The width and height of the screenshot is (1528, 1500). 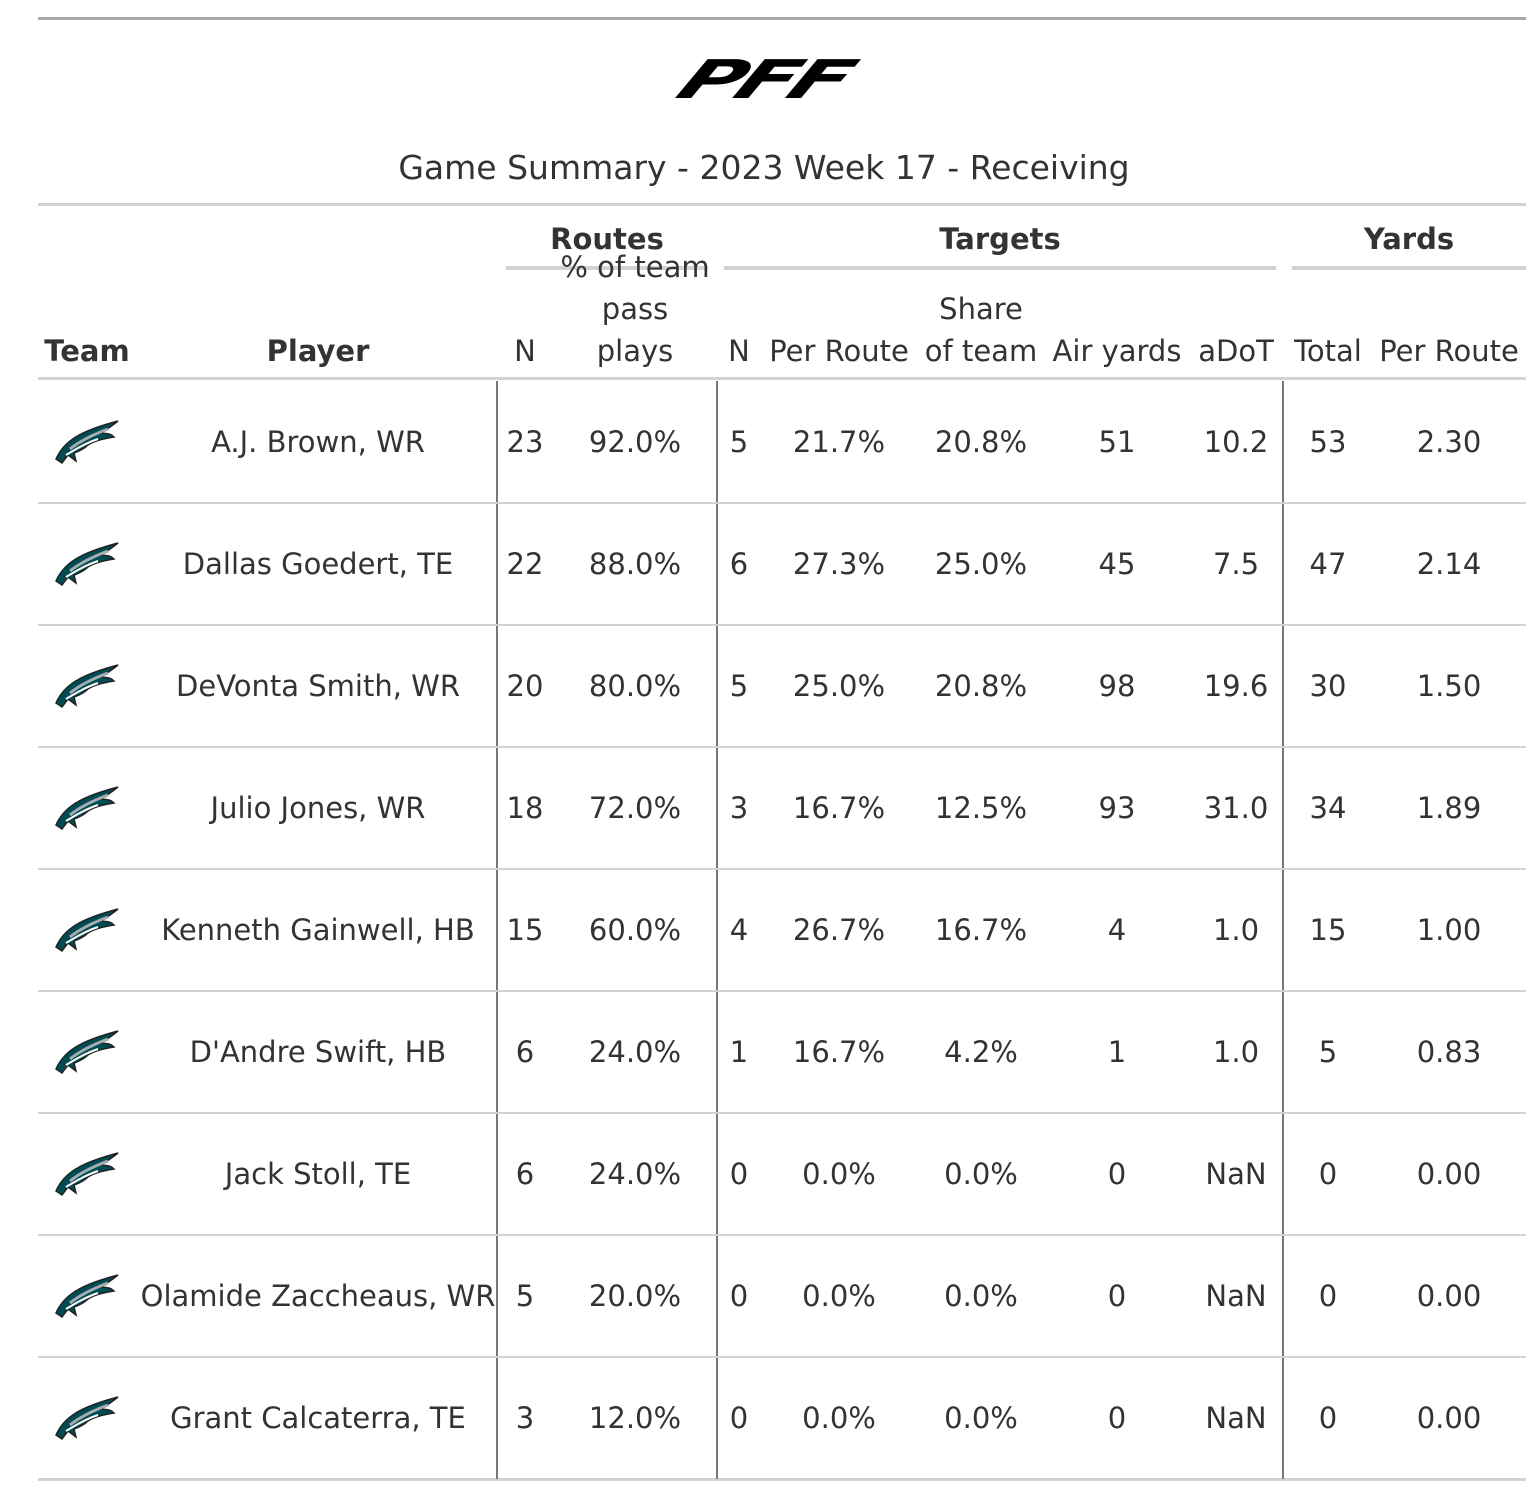 I want to click on stat-cell: 3, so click(x=739, y=808).